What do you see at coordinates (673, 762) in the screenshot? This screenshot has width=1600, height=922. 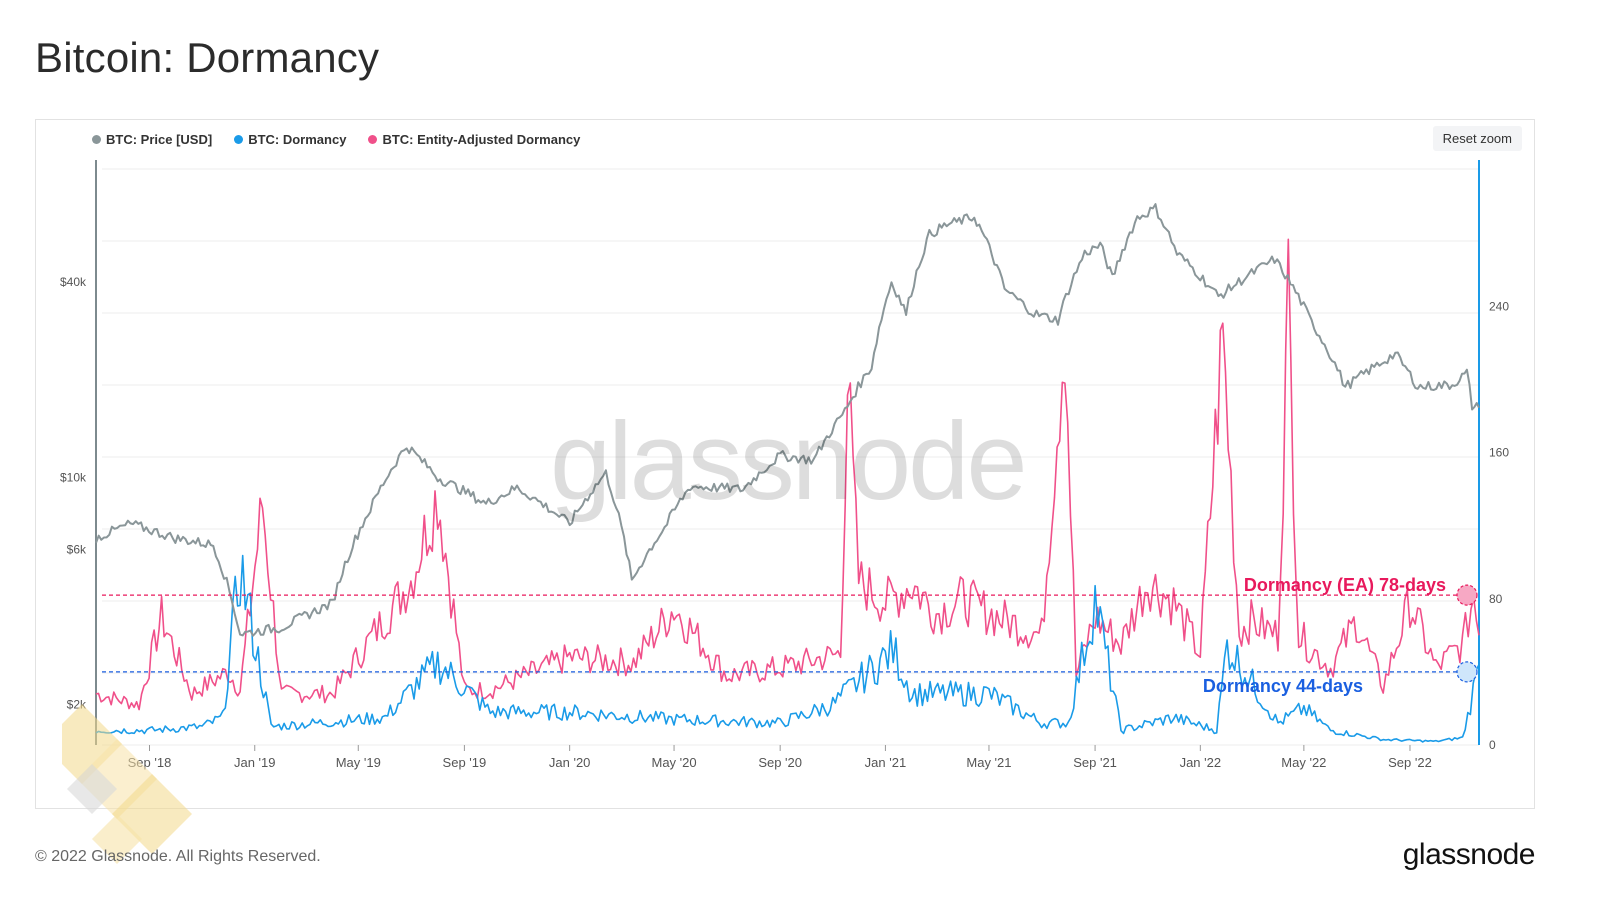 I see `x-tick-label: May '20` at bounding box center [673, 762].